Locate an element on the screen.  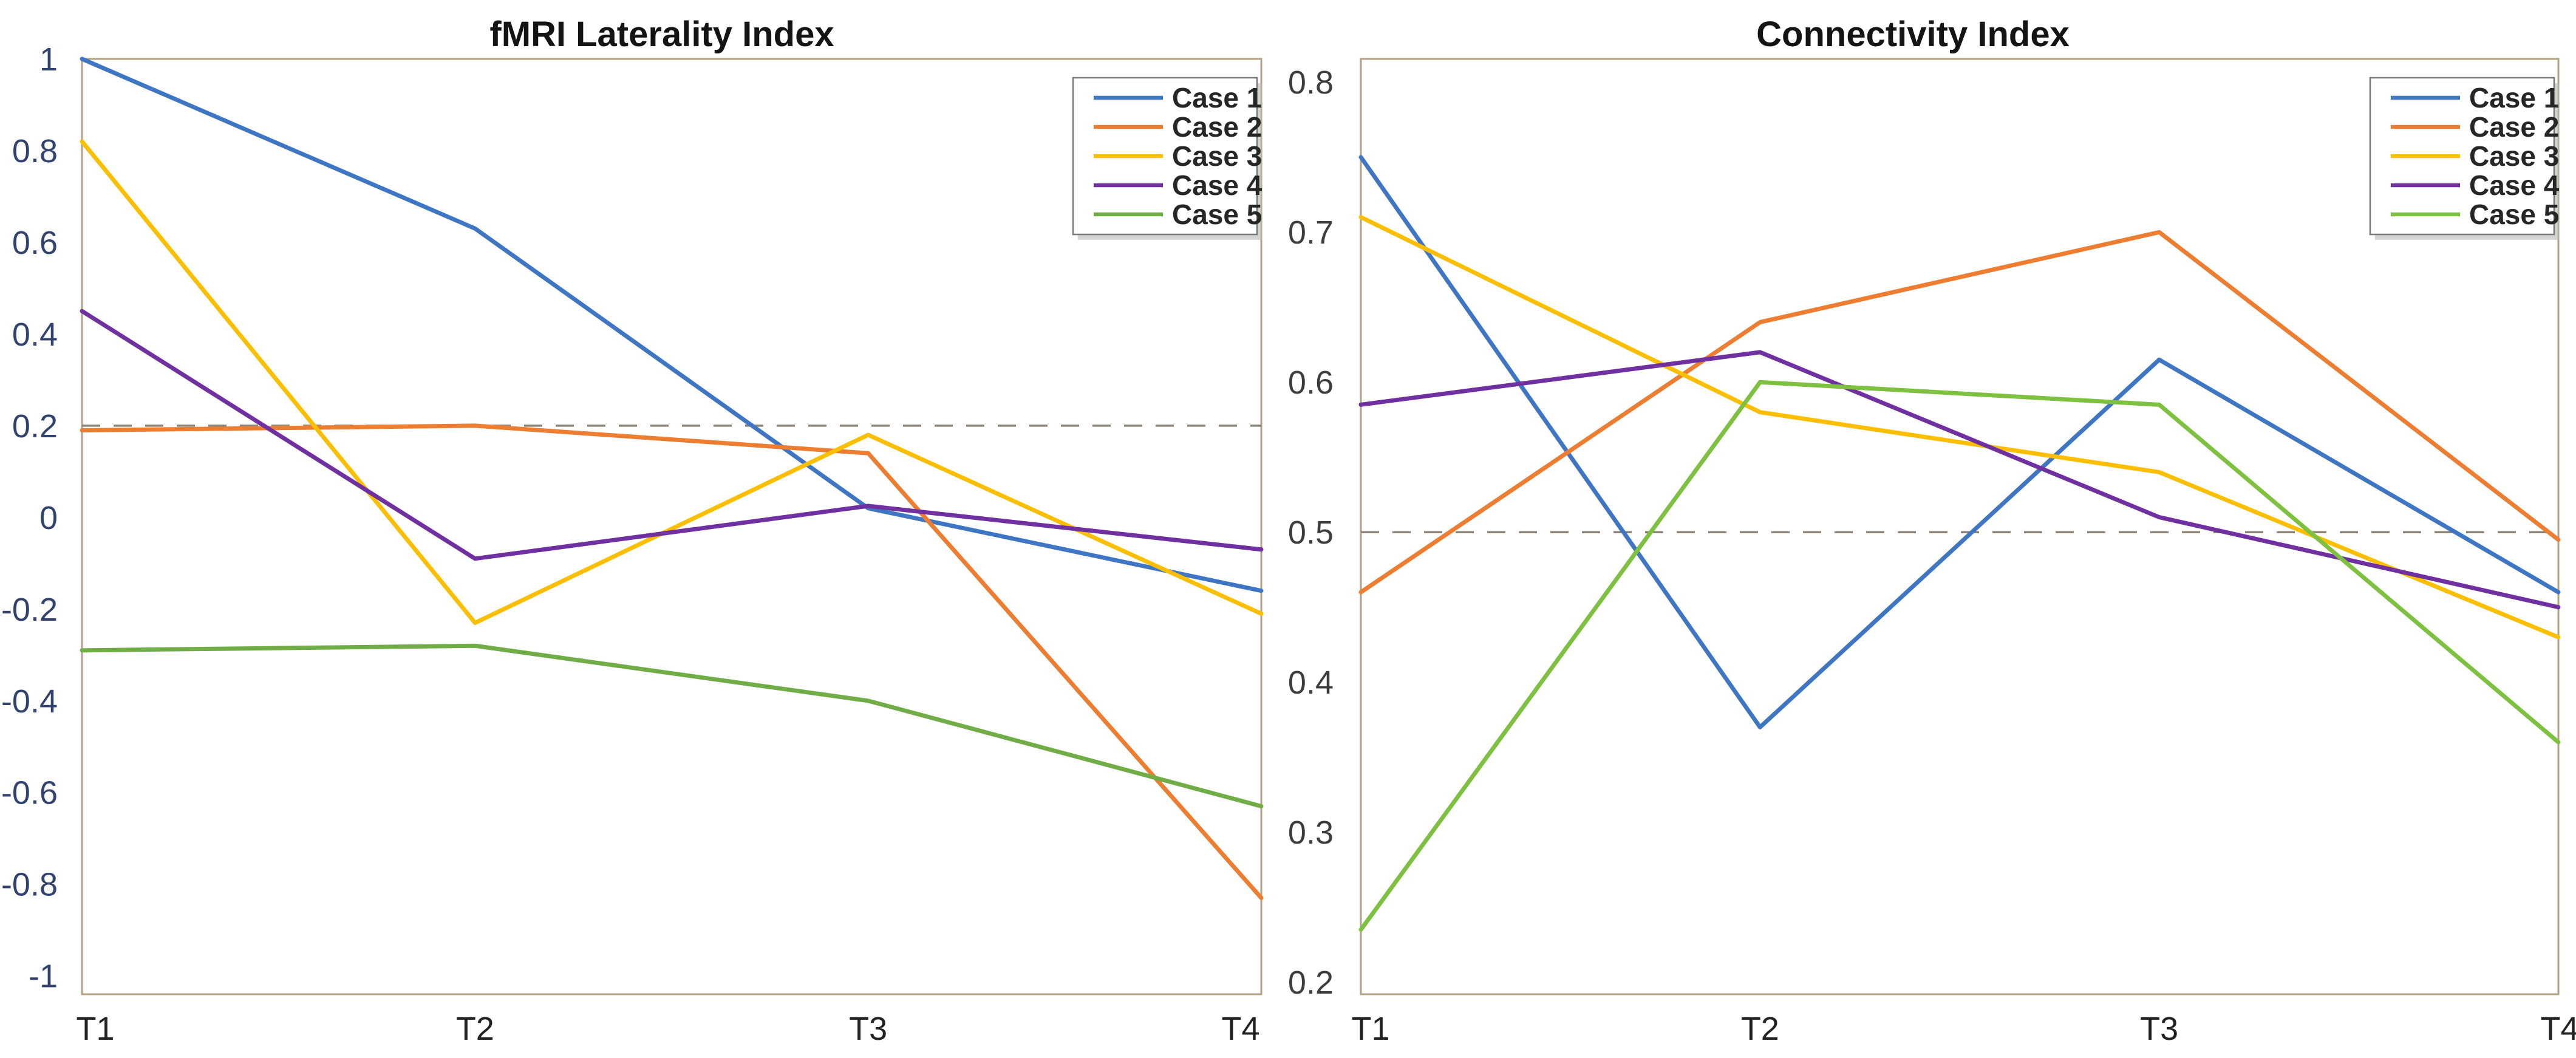
y-tick-label: -0.8 is located at coordinates (30, 885).